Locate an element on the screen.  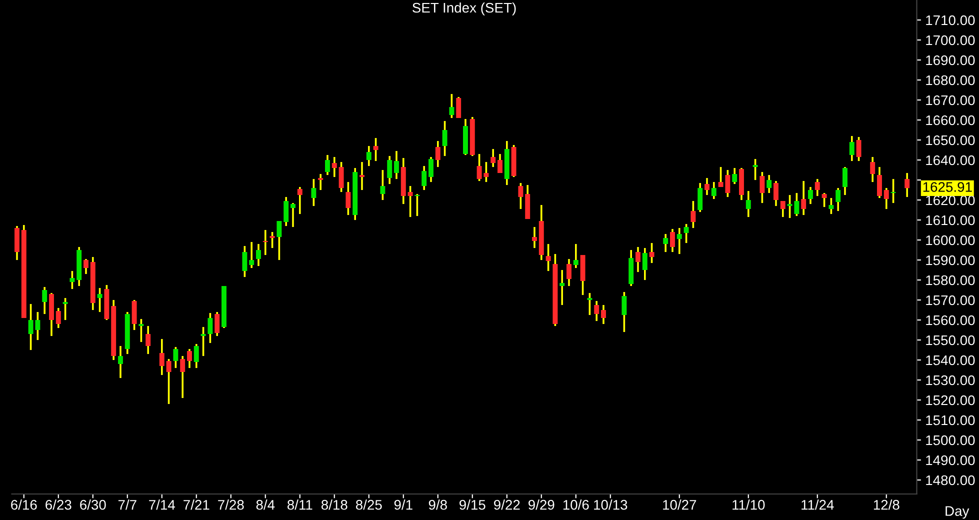
y-tick-label: 1610.00 is located at coordinates (950, 220).